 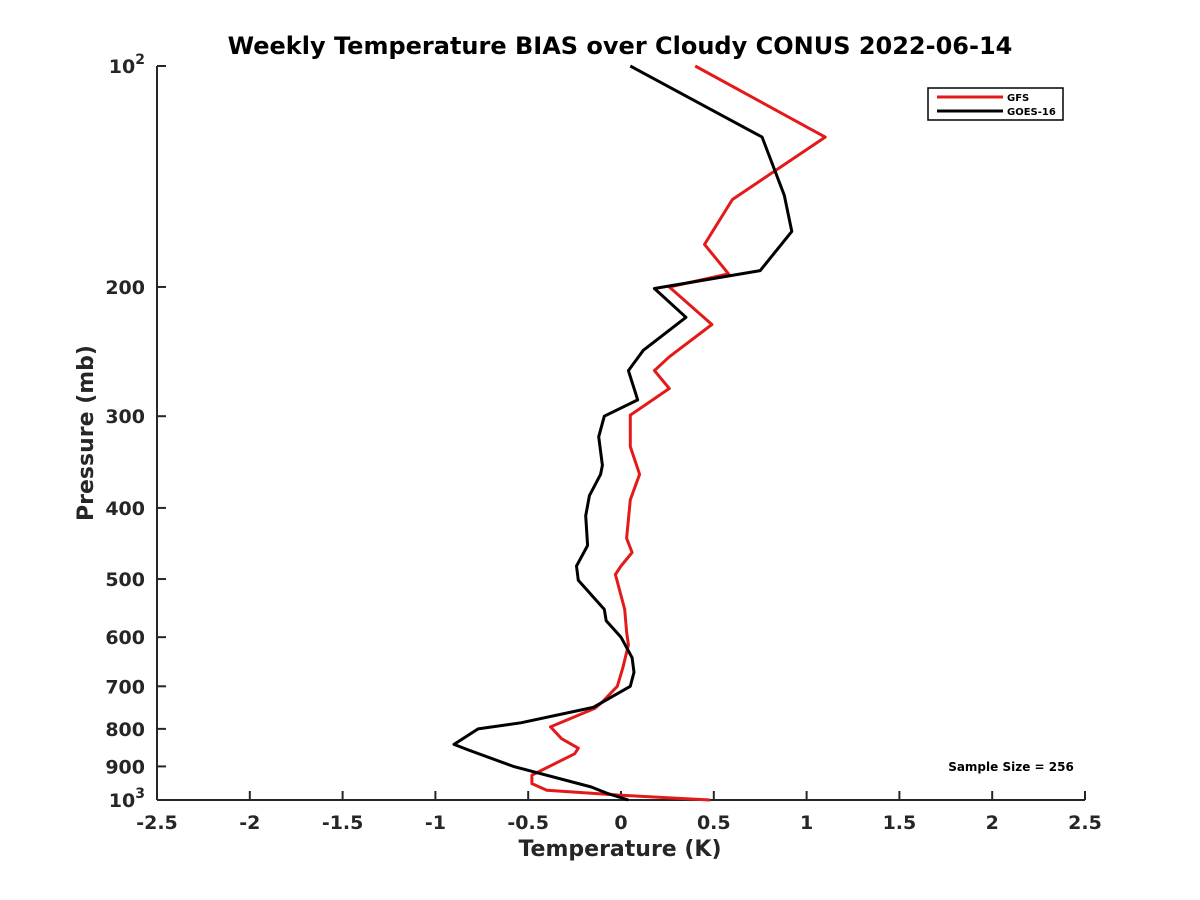 I want to click on x-tick-label: 1, so click(x=806, y=823).